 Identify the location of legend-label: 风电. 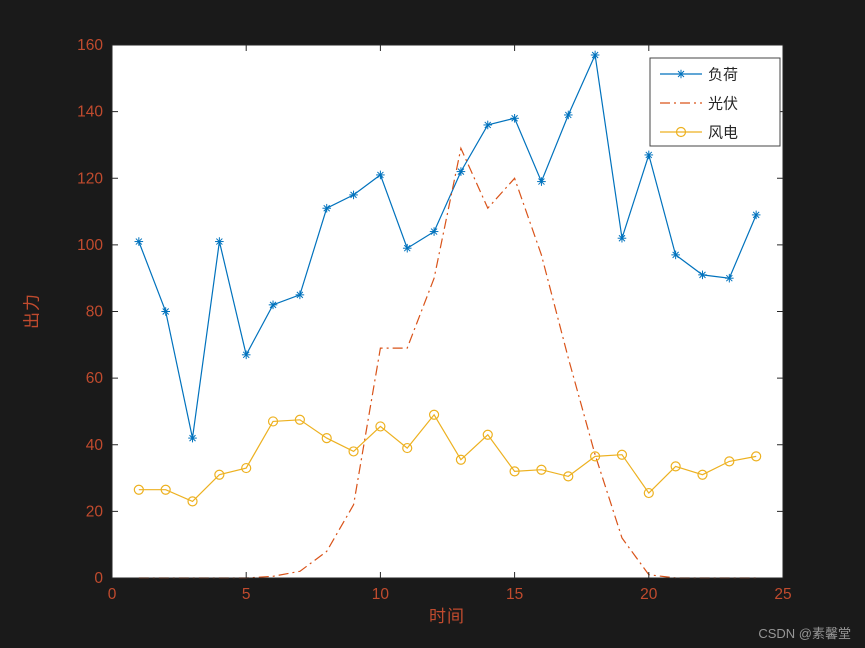
(723, 133).